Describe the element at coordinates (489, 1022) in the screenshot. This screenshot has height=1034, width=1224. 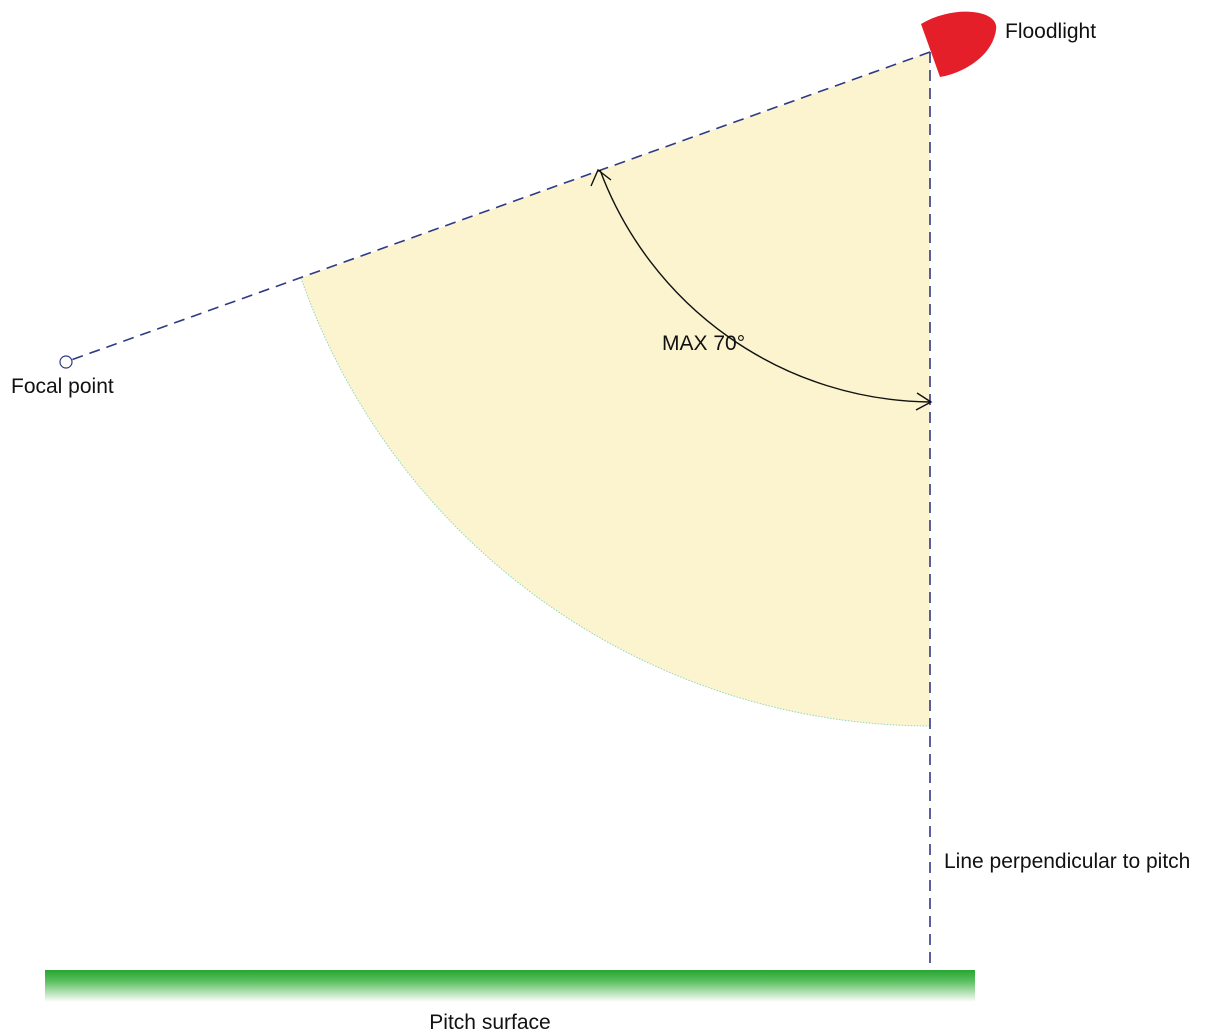
I see `pitch-surface-label: Pitch surface` at that location.